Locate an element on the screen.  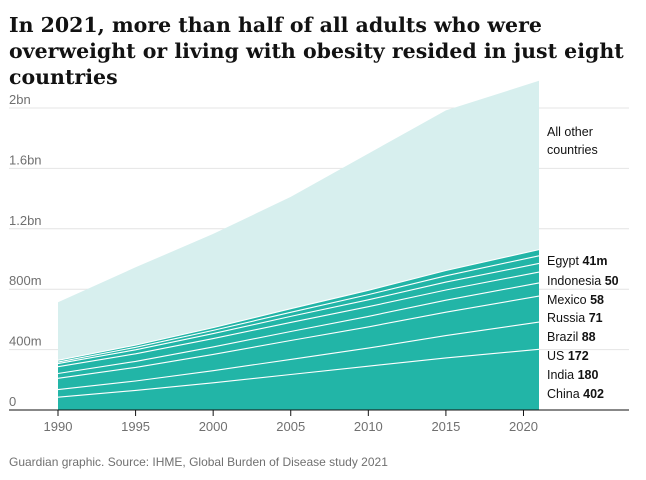
series-label-india: India 180 is located at coordinates (572, 375).